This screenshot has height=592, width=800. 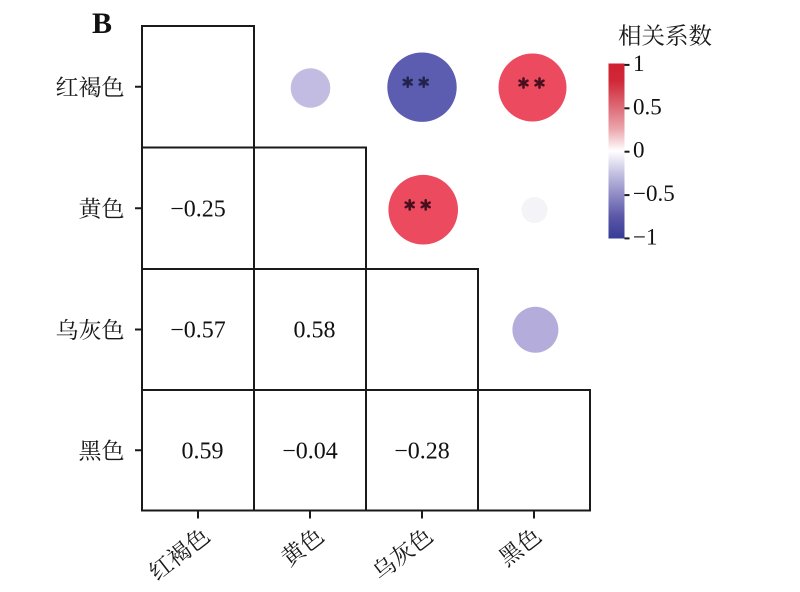 What do you see at coordinates (654, 193) in the screenshot?
I see `svg-text: −0.5` at bounding box center [654, 193].